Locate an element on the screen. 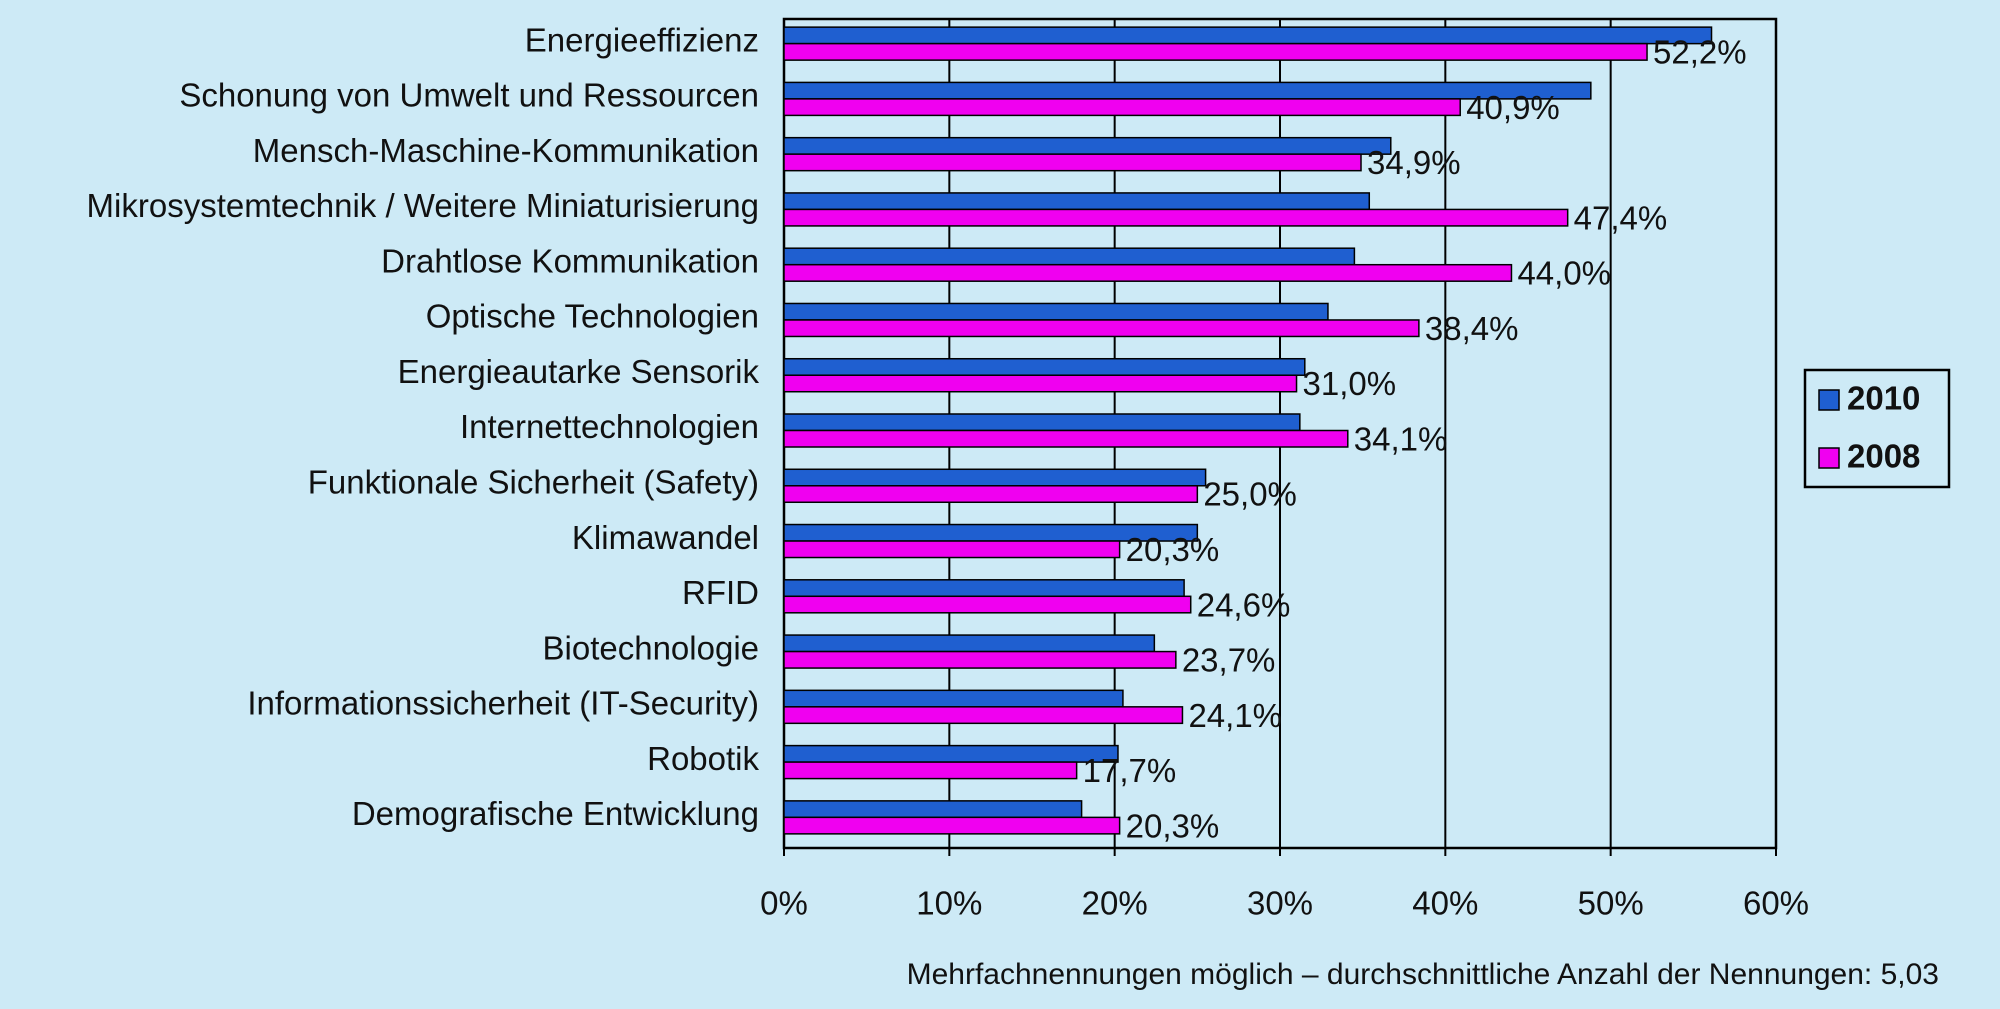 This screenshot has height=1009, width=2000. x-tick-label: 20% is located at coordinates (1115, 903).